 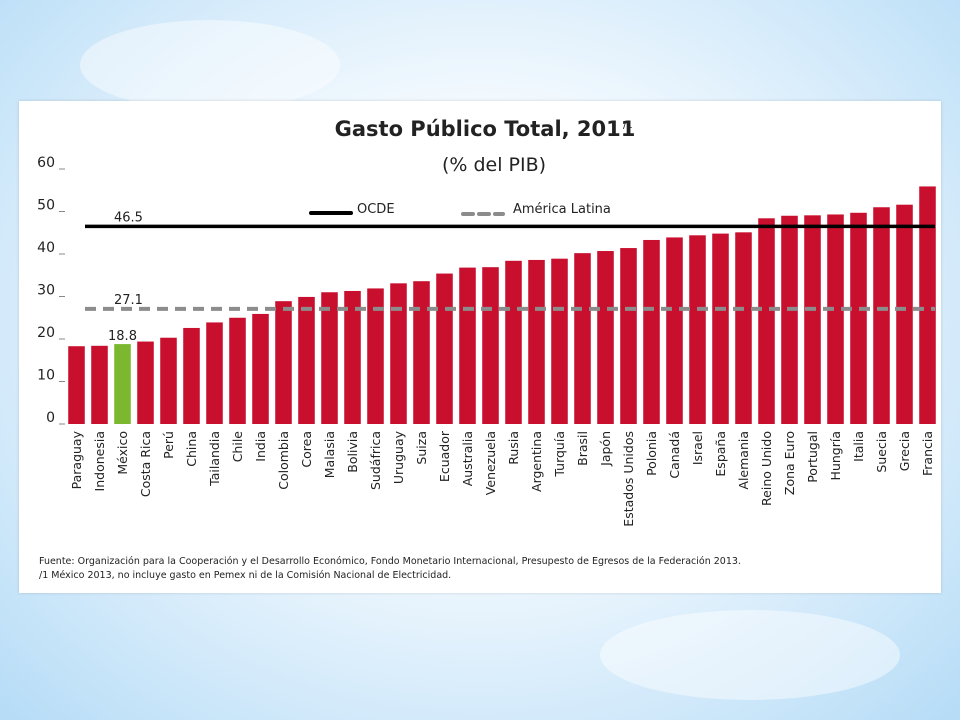 What do you see at coordinates (421, 352) in the screenshot?
I see `bar-suiza` at bounding box center [421, 352].